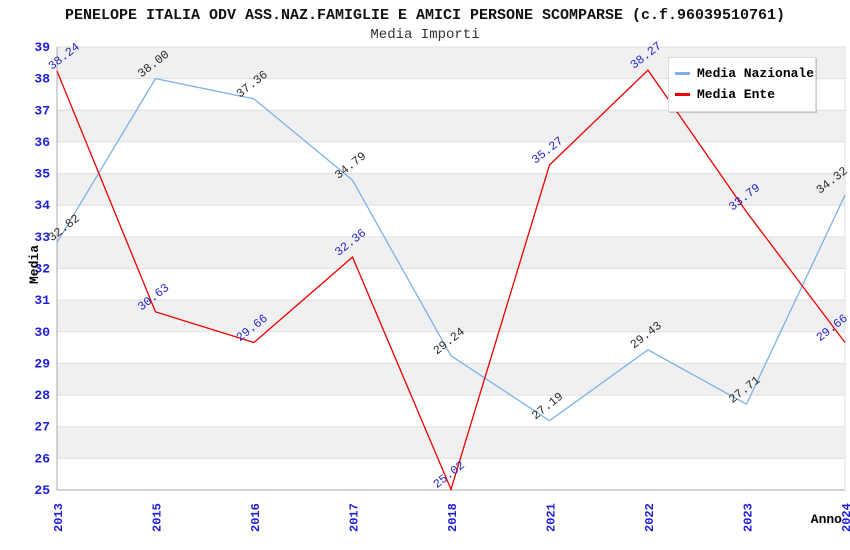 This screenshot has height=550, width=850. I want to click on svg-text: 34, so click(42, 205).